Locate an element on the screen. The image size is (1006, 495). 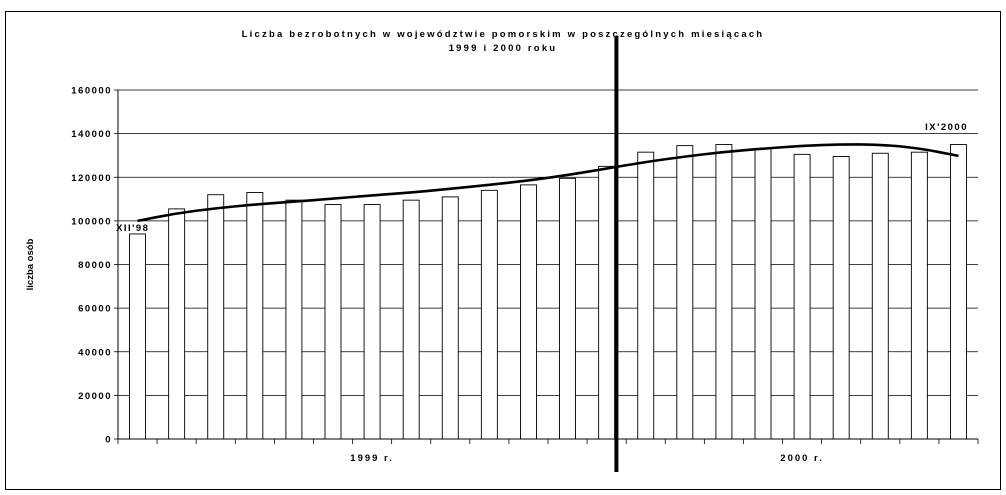
y-tick-label: 160000 is located at coordinates (91, 91).